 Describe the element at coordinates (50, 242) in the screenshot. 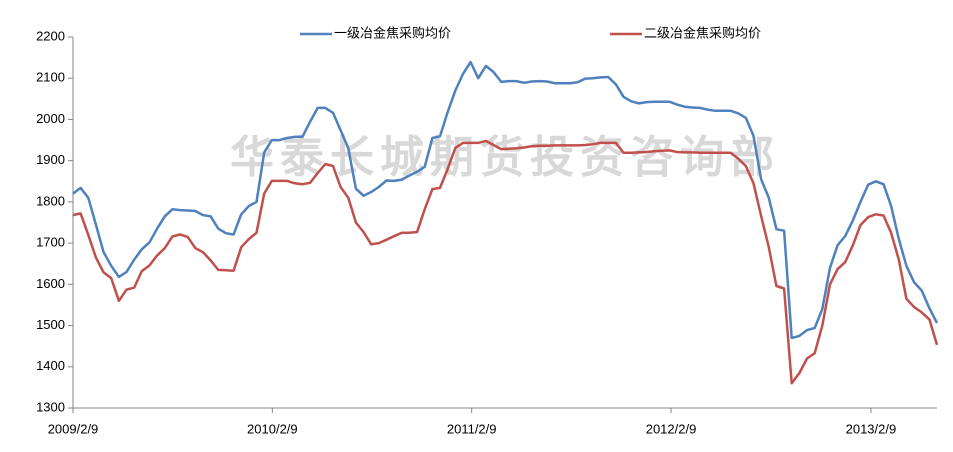

I see `y-tick-label: 1700` at that location.